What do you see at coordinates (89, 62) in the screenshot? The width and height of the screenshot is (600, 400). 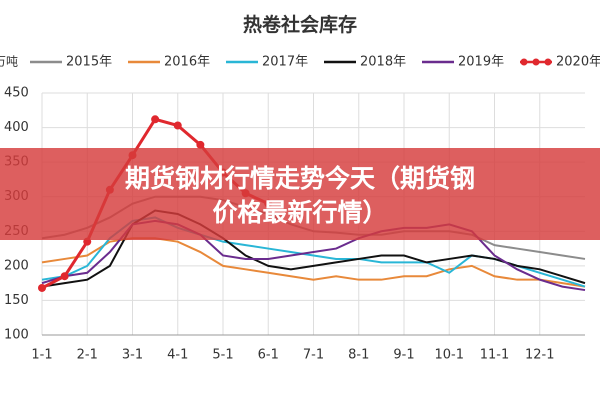 I see `legend-label: 2015年` at bounding box center [89, 62].